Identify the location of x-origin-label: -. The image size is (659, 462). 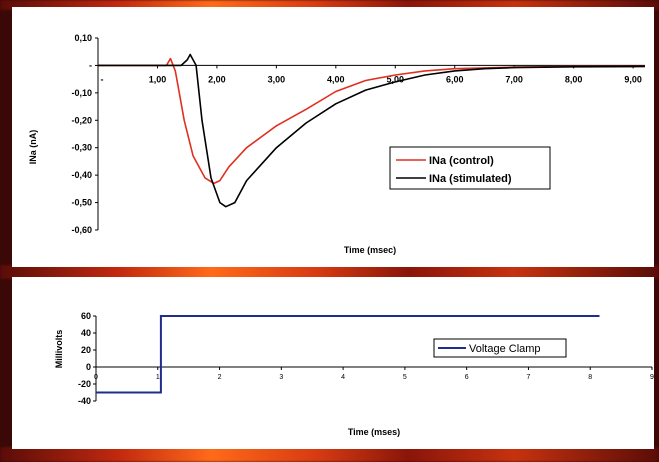
(102, 79).